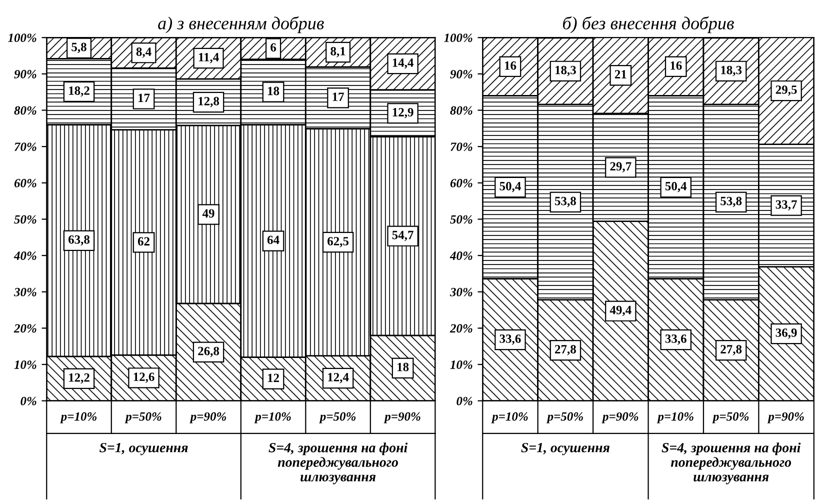  Describe the element at coordinates (209, 352) in the screenshot. I see `data-label: 26,8` at that location.